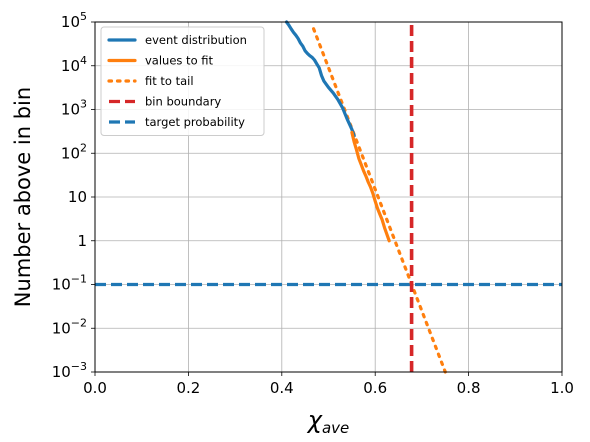  What do you see at coordinates (77, 197) in the screenshot?
I see `y-tick-label: 10` at bounding box center [77, 197].